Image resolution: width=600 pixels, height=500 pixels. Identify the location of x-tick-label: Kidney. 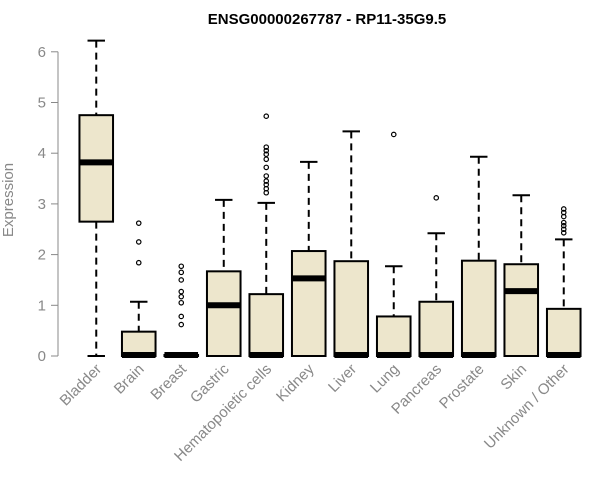
(295, 382).